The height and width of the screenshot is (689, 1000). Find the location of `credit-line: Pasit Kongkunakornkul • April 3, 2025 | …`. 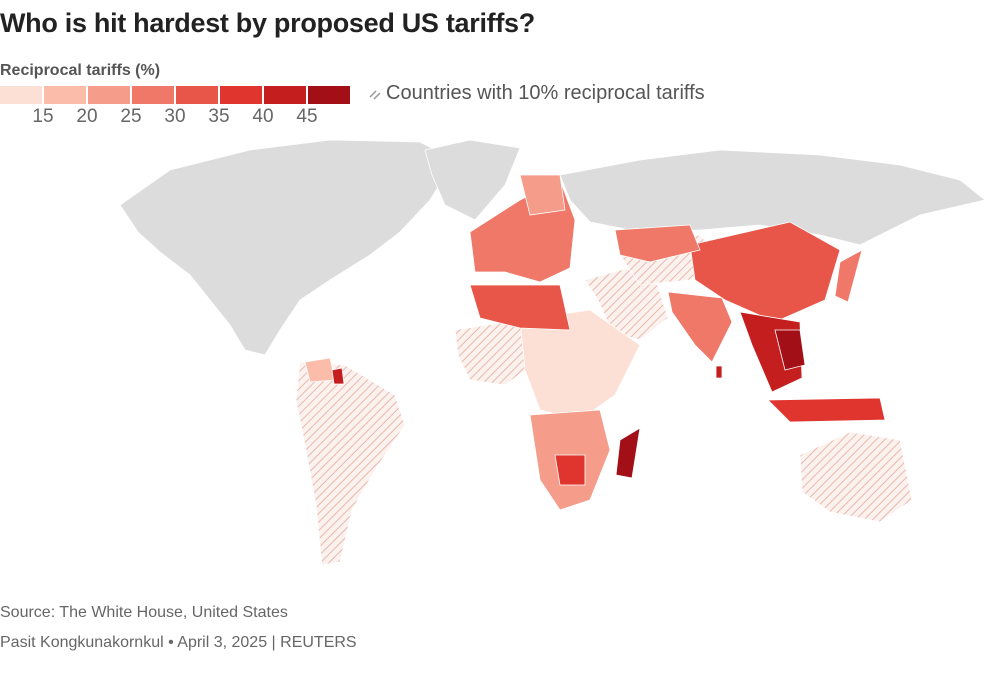

credit-line: Pasit Kongkunakornkul • April 3, 2025 | … is located at coordinates (178, 642).